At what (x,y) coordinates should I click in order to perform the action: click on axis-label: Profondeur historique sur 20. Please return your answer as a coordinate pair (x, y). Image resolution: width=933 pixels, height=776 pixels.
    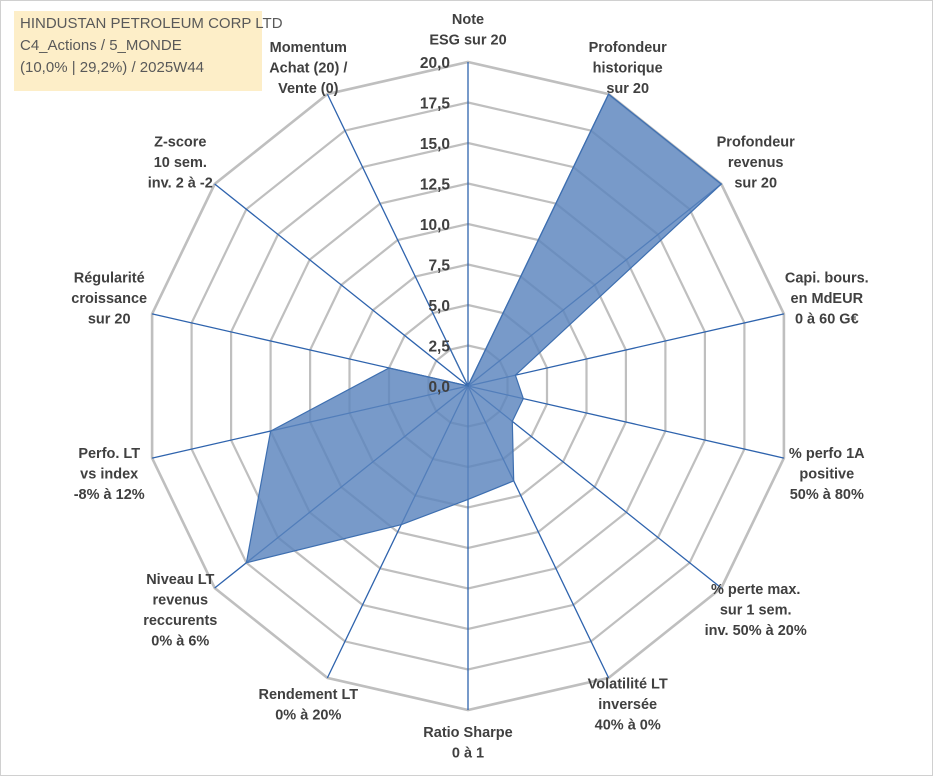
    Looking at the image, I should click on (628, 68).